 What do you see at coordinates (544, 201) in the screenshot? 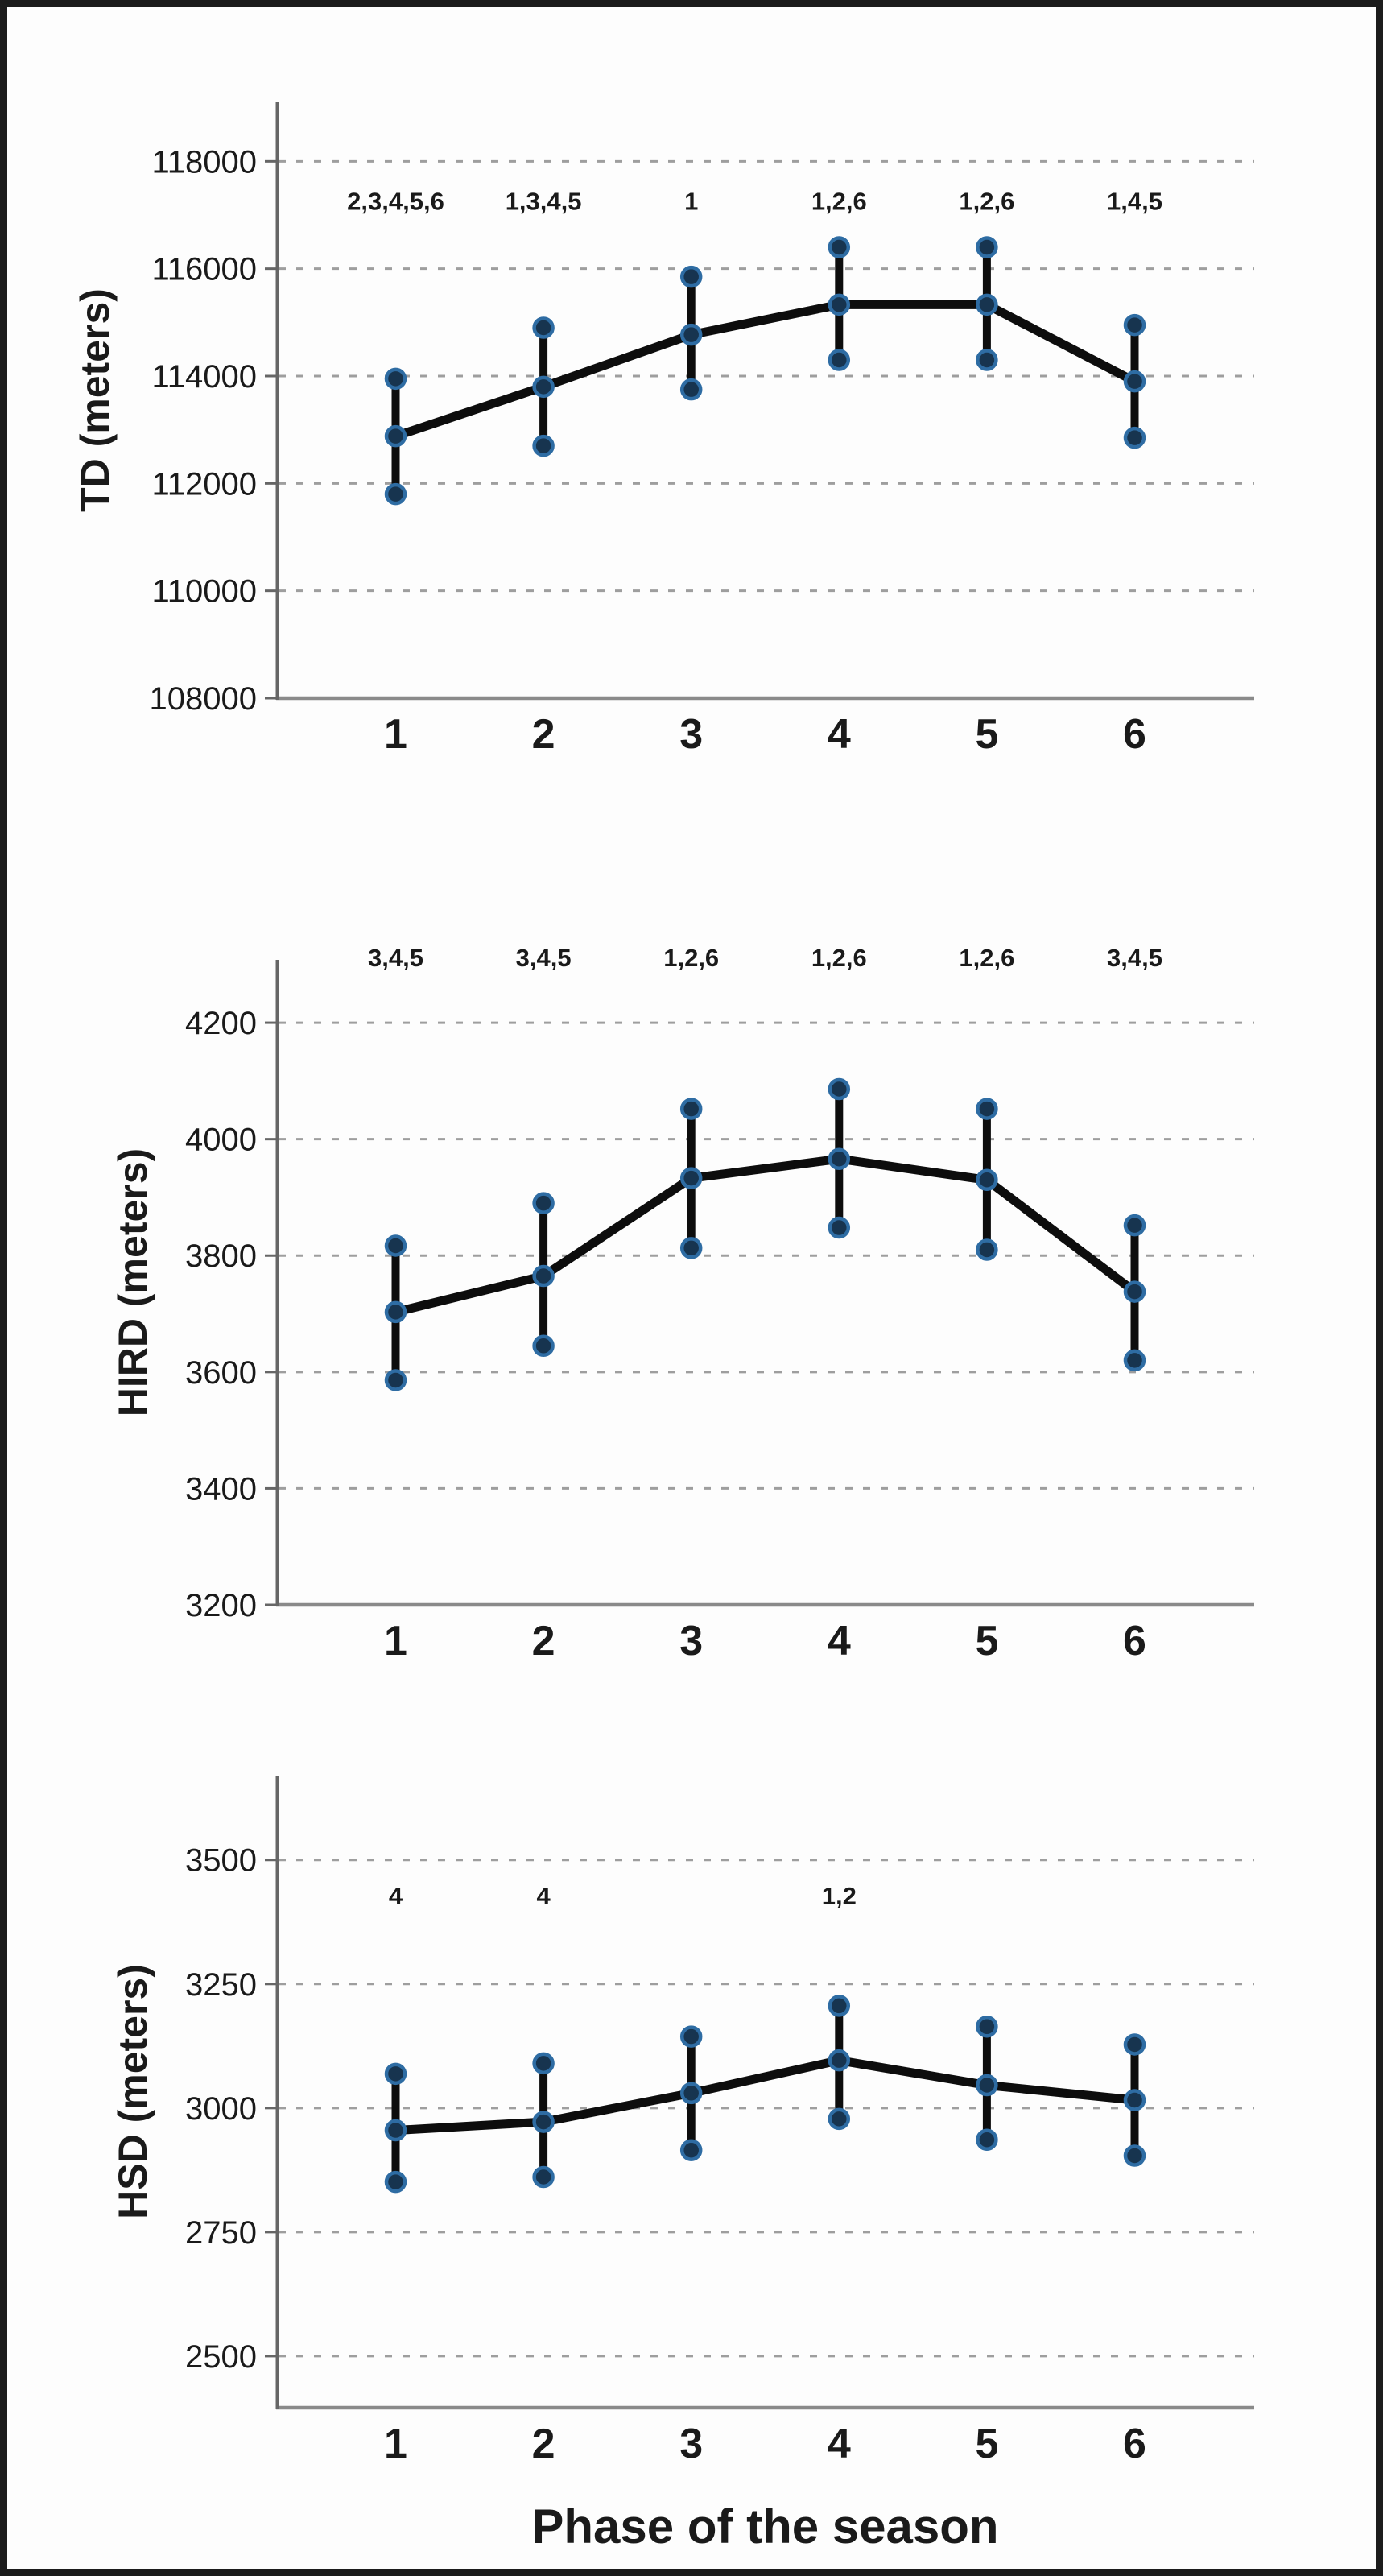
I see `significance-annotation: 1,3,4,5` at bounding box center [544, 201].